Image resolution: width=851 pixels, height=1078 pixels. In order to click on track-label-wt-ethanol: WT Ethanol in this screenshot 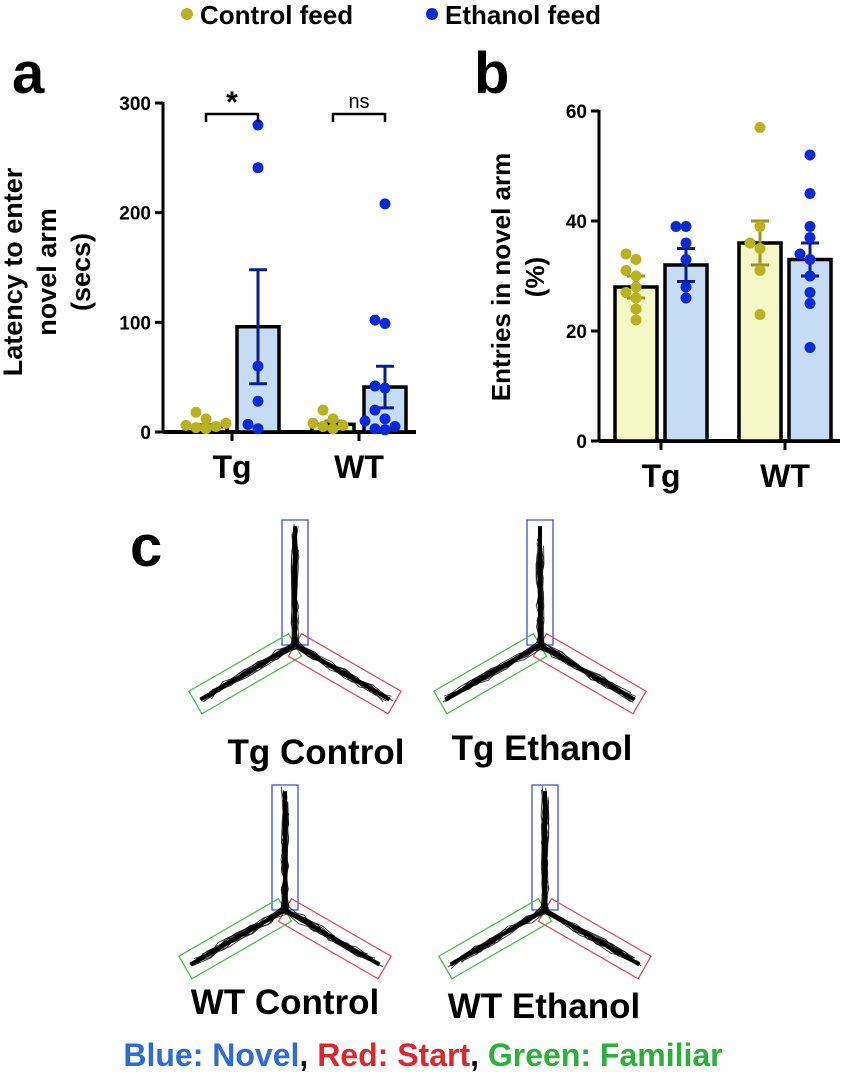, I will do `click(544, 1006)`.